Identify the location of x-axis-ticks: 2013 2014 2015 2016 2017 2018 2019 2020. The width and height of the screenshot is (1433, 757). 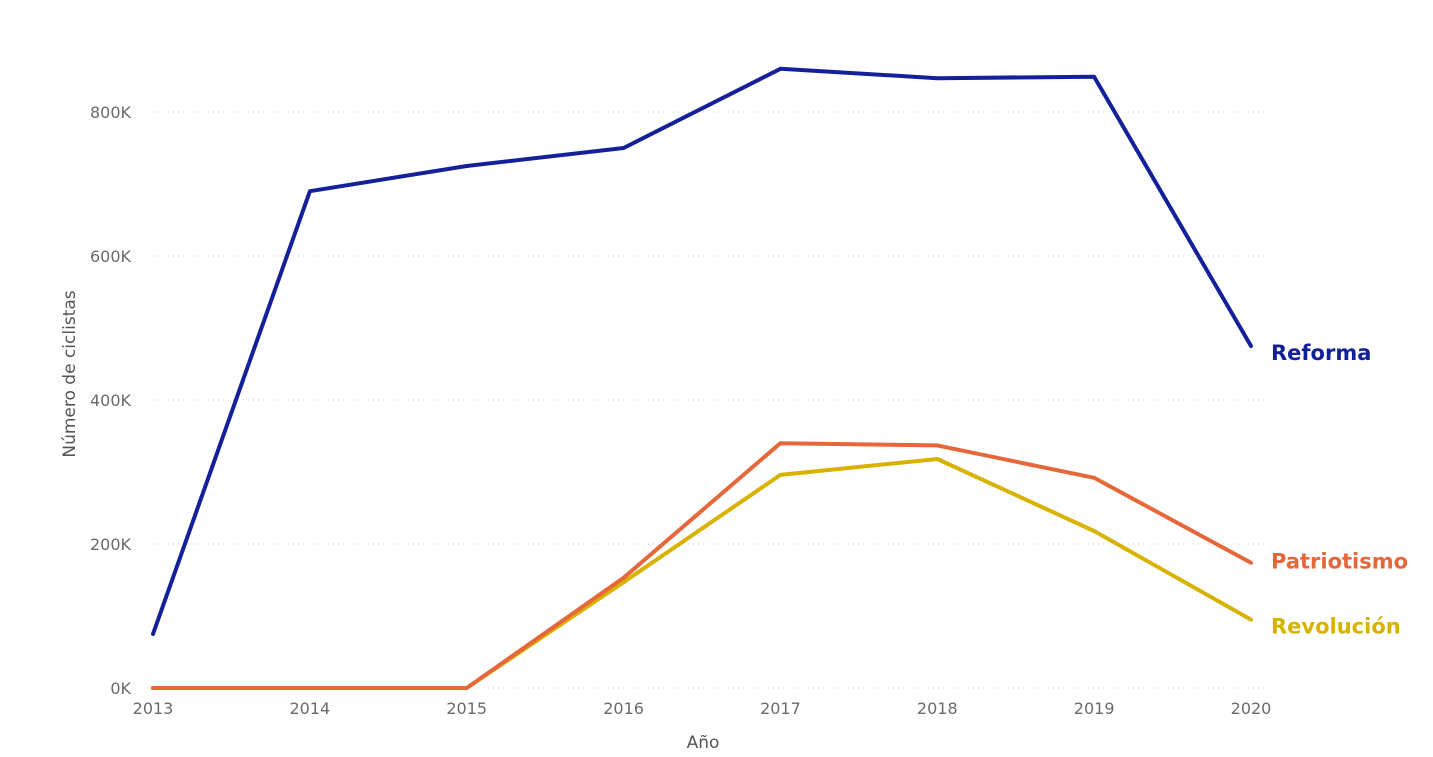
(702, 708).